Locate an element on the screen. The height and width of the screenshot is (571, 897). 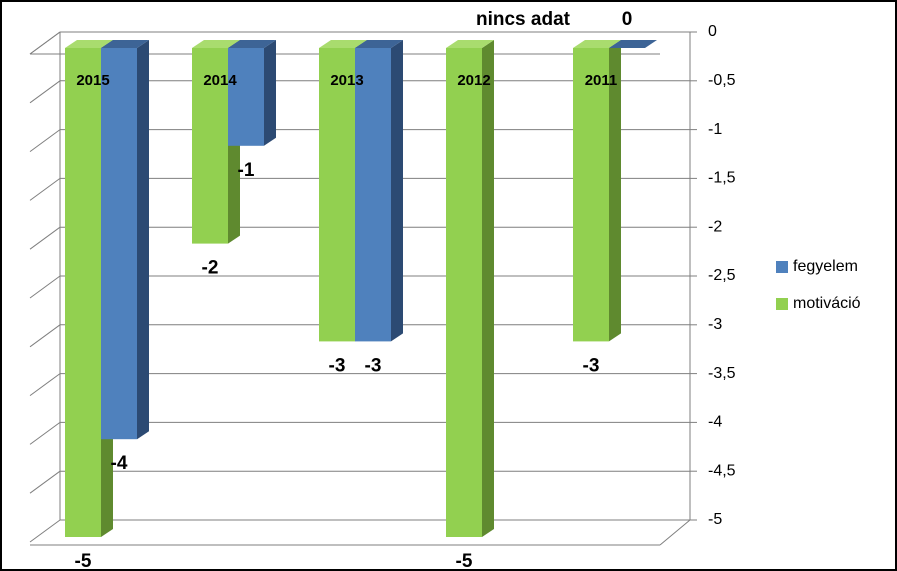
y-tick-label: -4,5 is located at coordinates (722, 470).